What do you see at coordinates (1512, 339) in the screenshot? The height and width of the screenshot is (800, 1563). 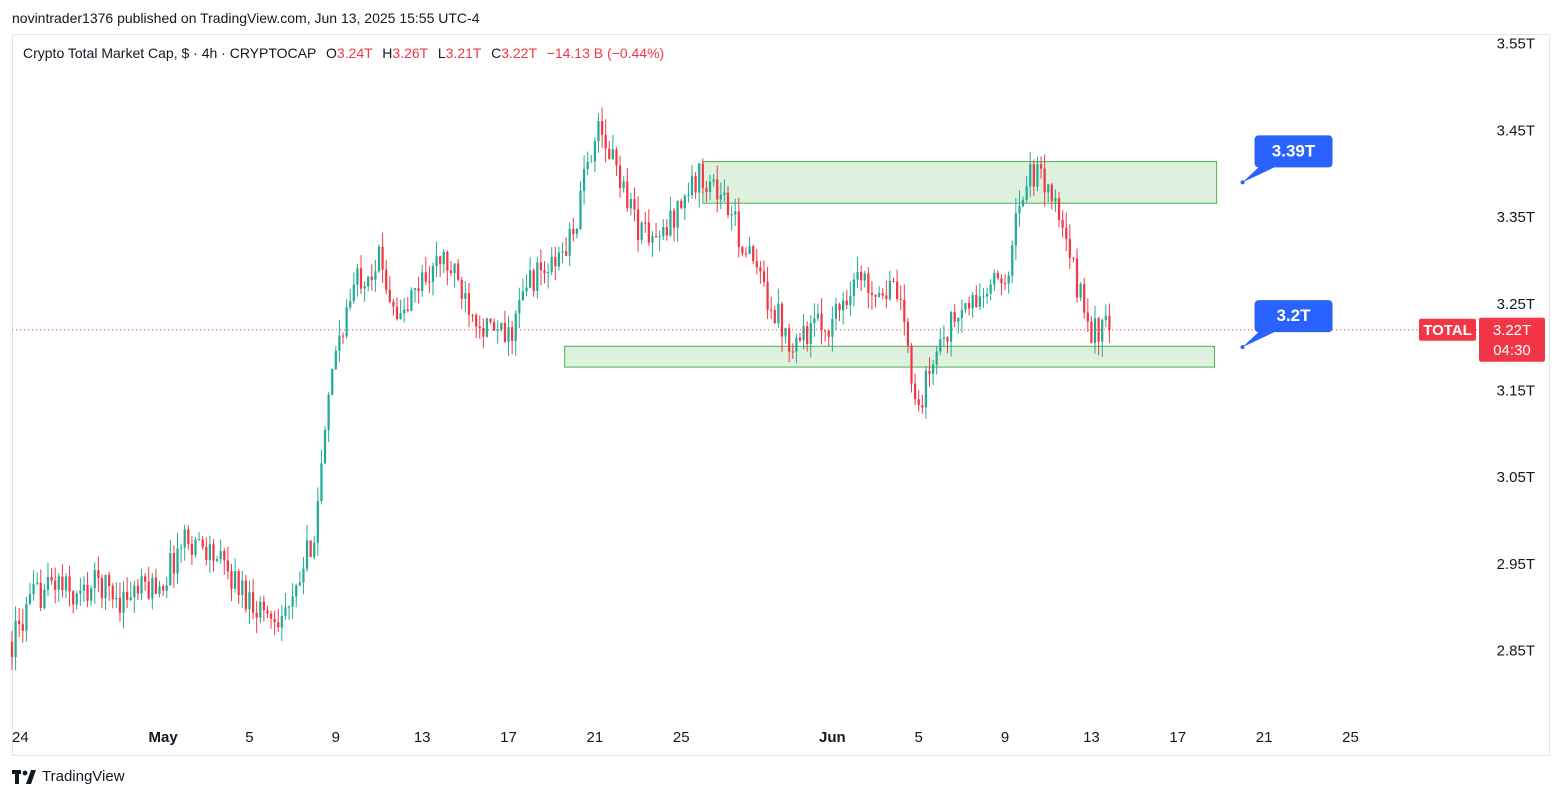 I see `last-price-label: 3.22T 04:30` at bounding box center [1512, 339].